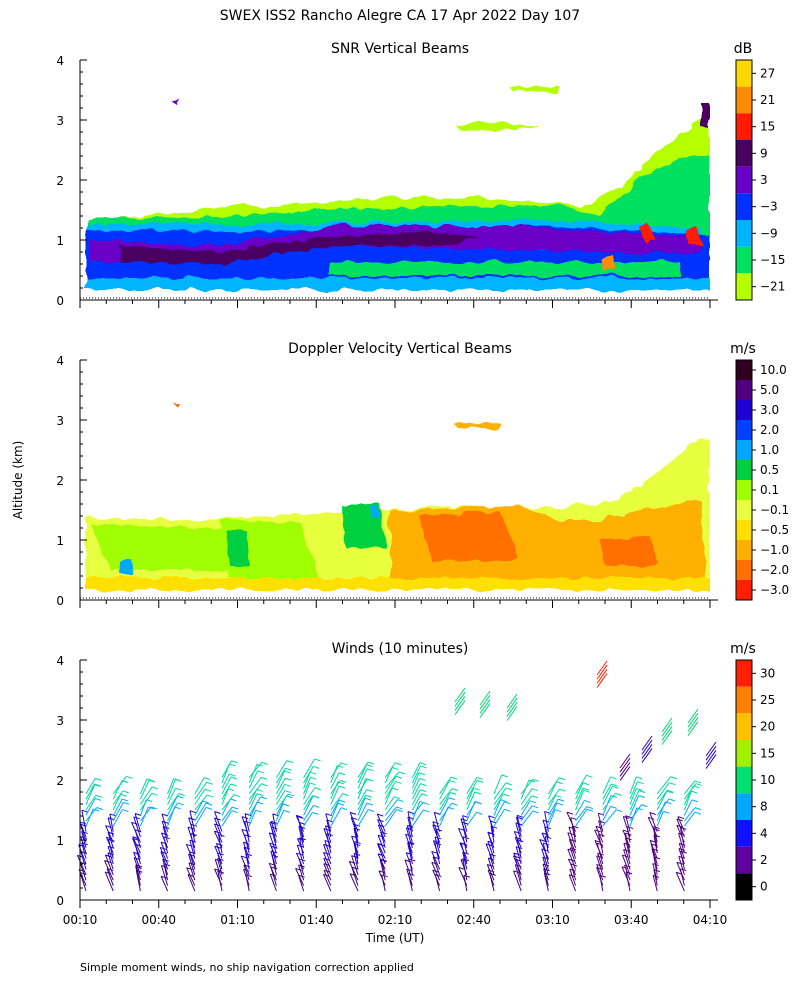 Image resolution: width=800 pixels, height=1004 pixels. I want to click on colorbar-label: 9, so click(764, 153).